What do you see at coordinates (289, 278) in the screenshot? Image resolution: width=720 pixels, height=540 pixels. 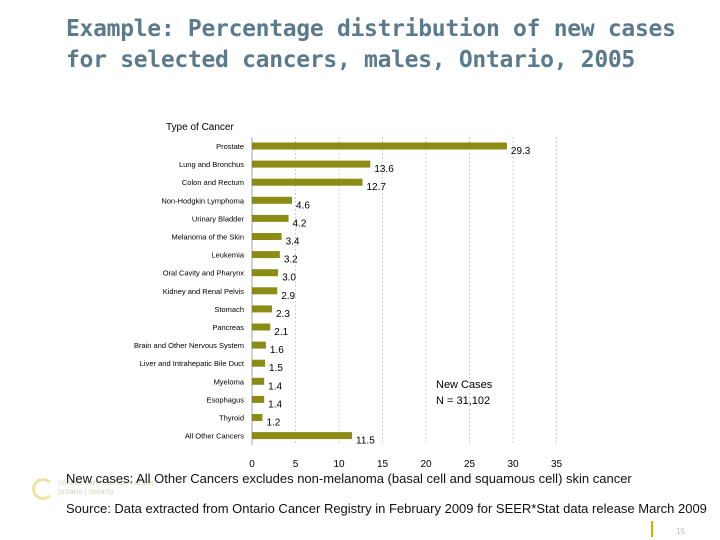 I see `value-label: 3.0` at bounding box center [289, 278].